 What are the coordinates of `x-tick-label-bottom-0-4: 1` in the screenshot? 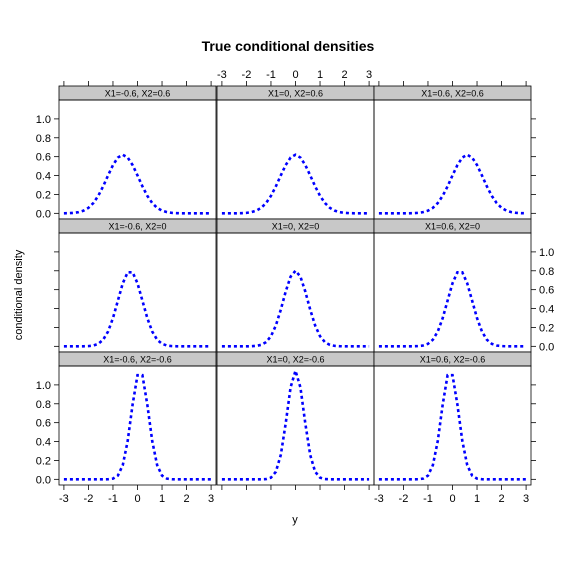 It's located at (162, 499).